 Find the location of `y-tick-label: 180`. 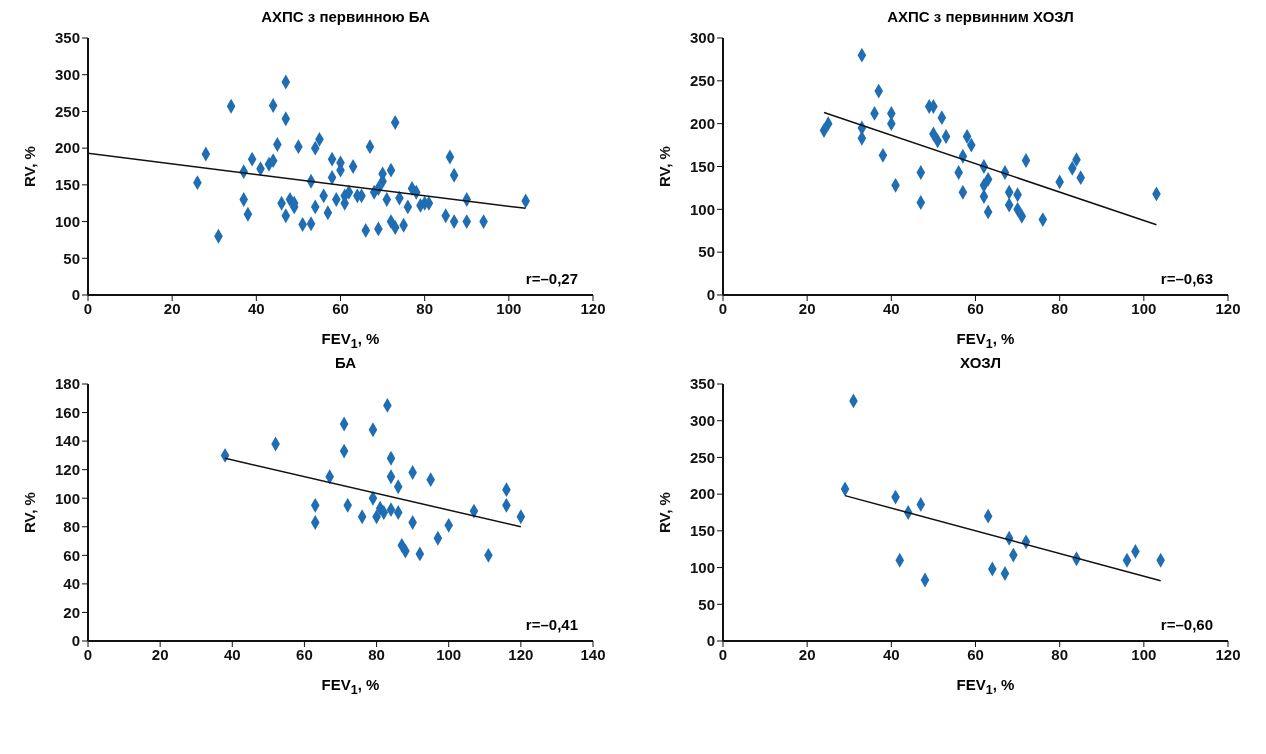

y-tick-label: 180 is located at coordinates (67, 384).